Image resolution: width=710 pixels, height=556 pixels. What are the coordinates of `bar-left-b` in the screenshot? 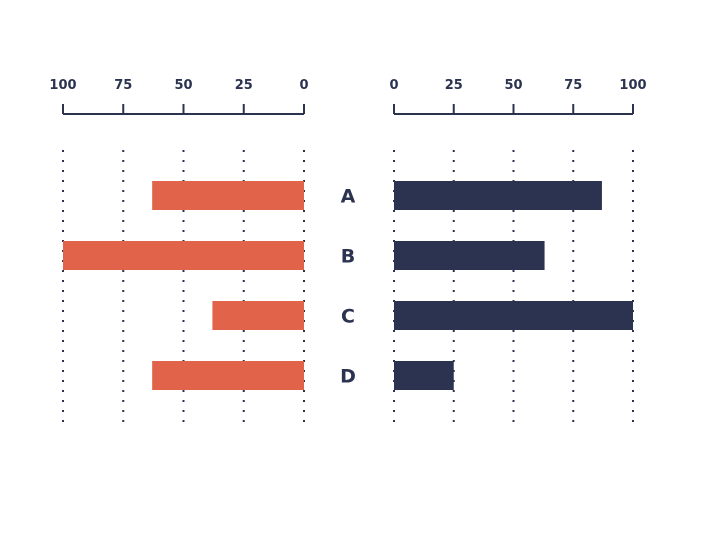 It's located at (183, 255).